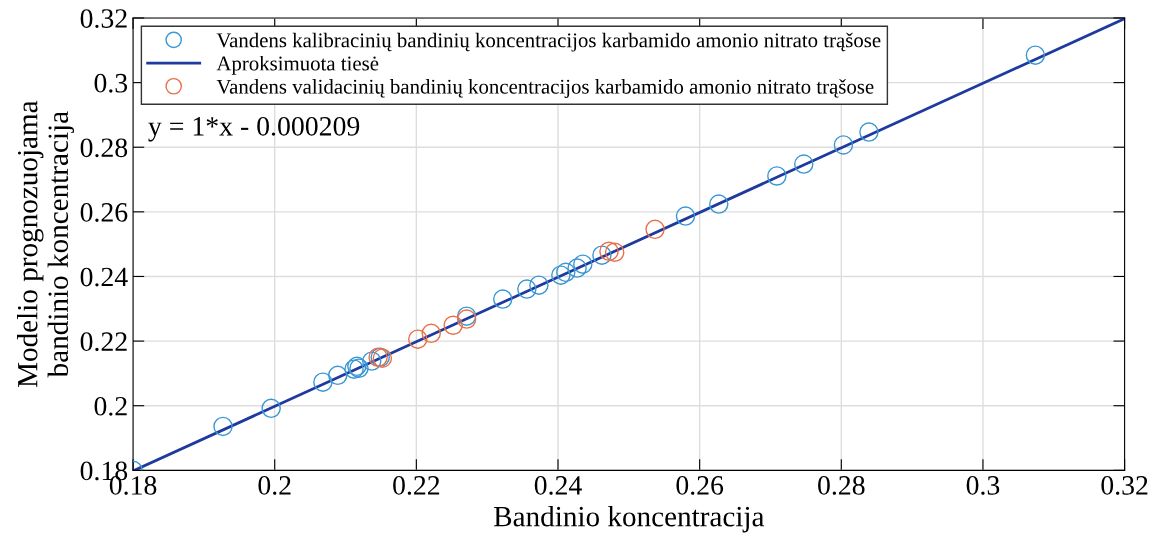 This screenshot has height=545, width=1157. Describe the element at coordinates (274, 485) in the screenshot. I see `x-tick-label: 0.2` at that location.